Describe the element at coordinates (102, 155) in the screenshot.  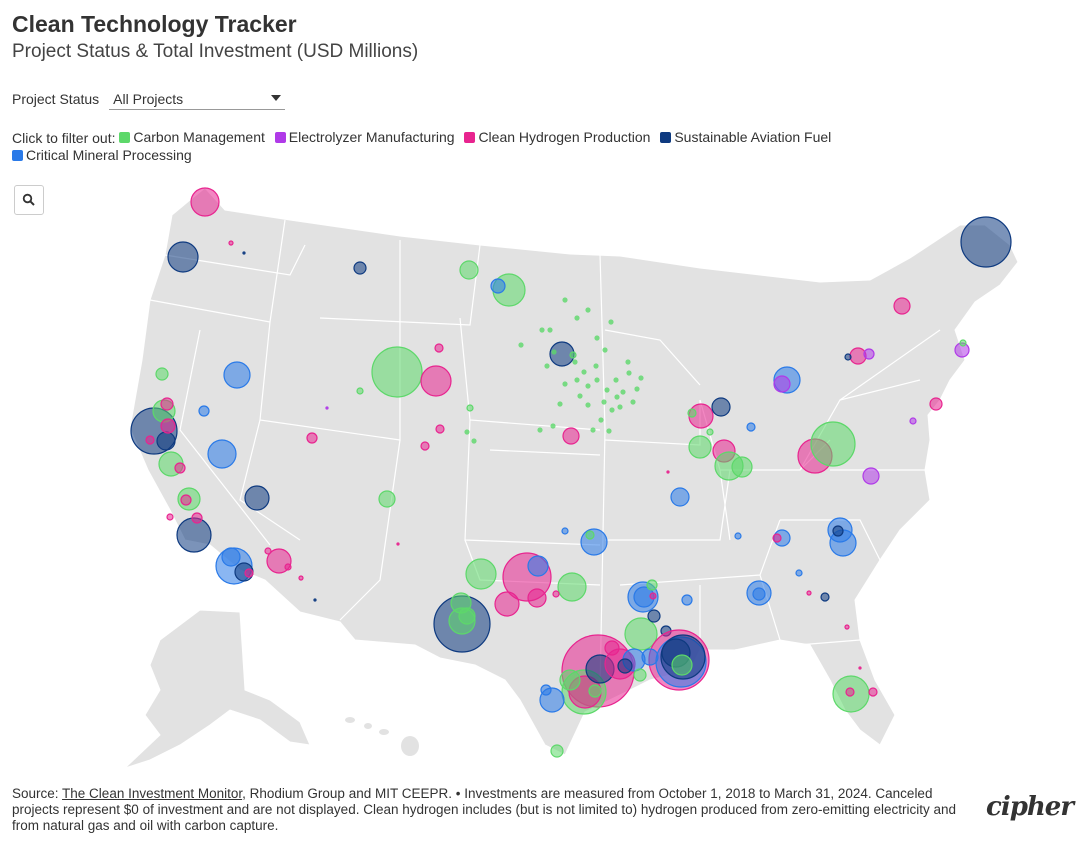
I see `legend-item-critical-mineral-processing: Critical Mineral Processing` at that location.